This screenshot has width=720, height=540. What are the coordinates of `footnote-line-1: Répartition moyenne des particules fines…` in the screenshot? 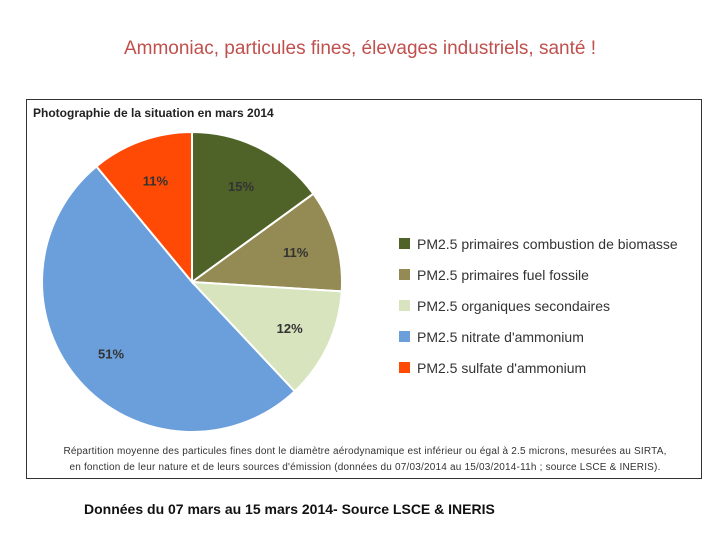 It's located at (365, 451).